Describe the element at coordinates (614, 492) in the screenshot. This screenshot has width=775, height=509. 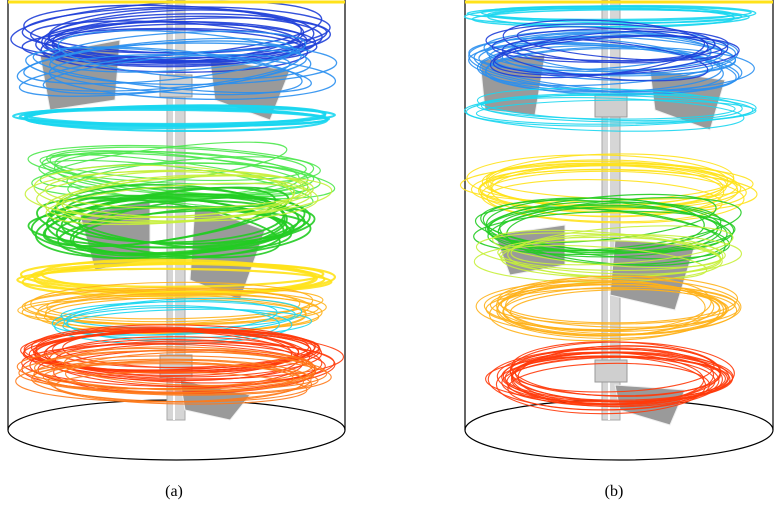
I see `caption-b: (b)` at that location.